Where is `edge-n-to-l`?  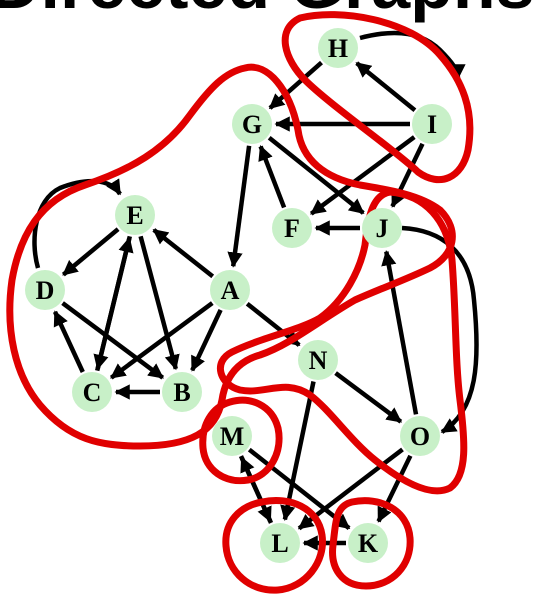
edge-n-to-l is located at coordinates (298, 451).